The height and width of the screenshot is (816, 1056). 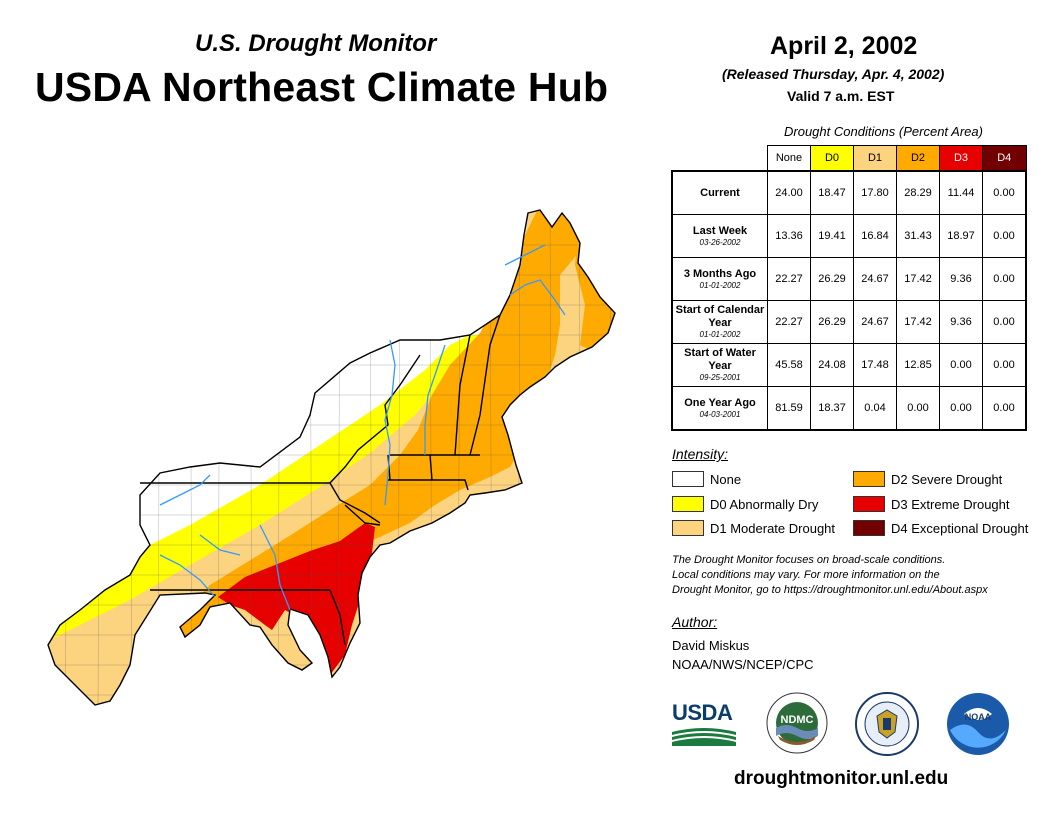 What do you see at coordinates (883, 131) in the screenshot?
I see `table-caption: Drought Conditions (Percent Area)` at bounding box center [883, 131].